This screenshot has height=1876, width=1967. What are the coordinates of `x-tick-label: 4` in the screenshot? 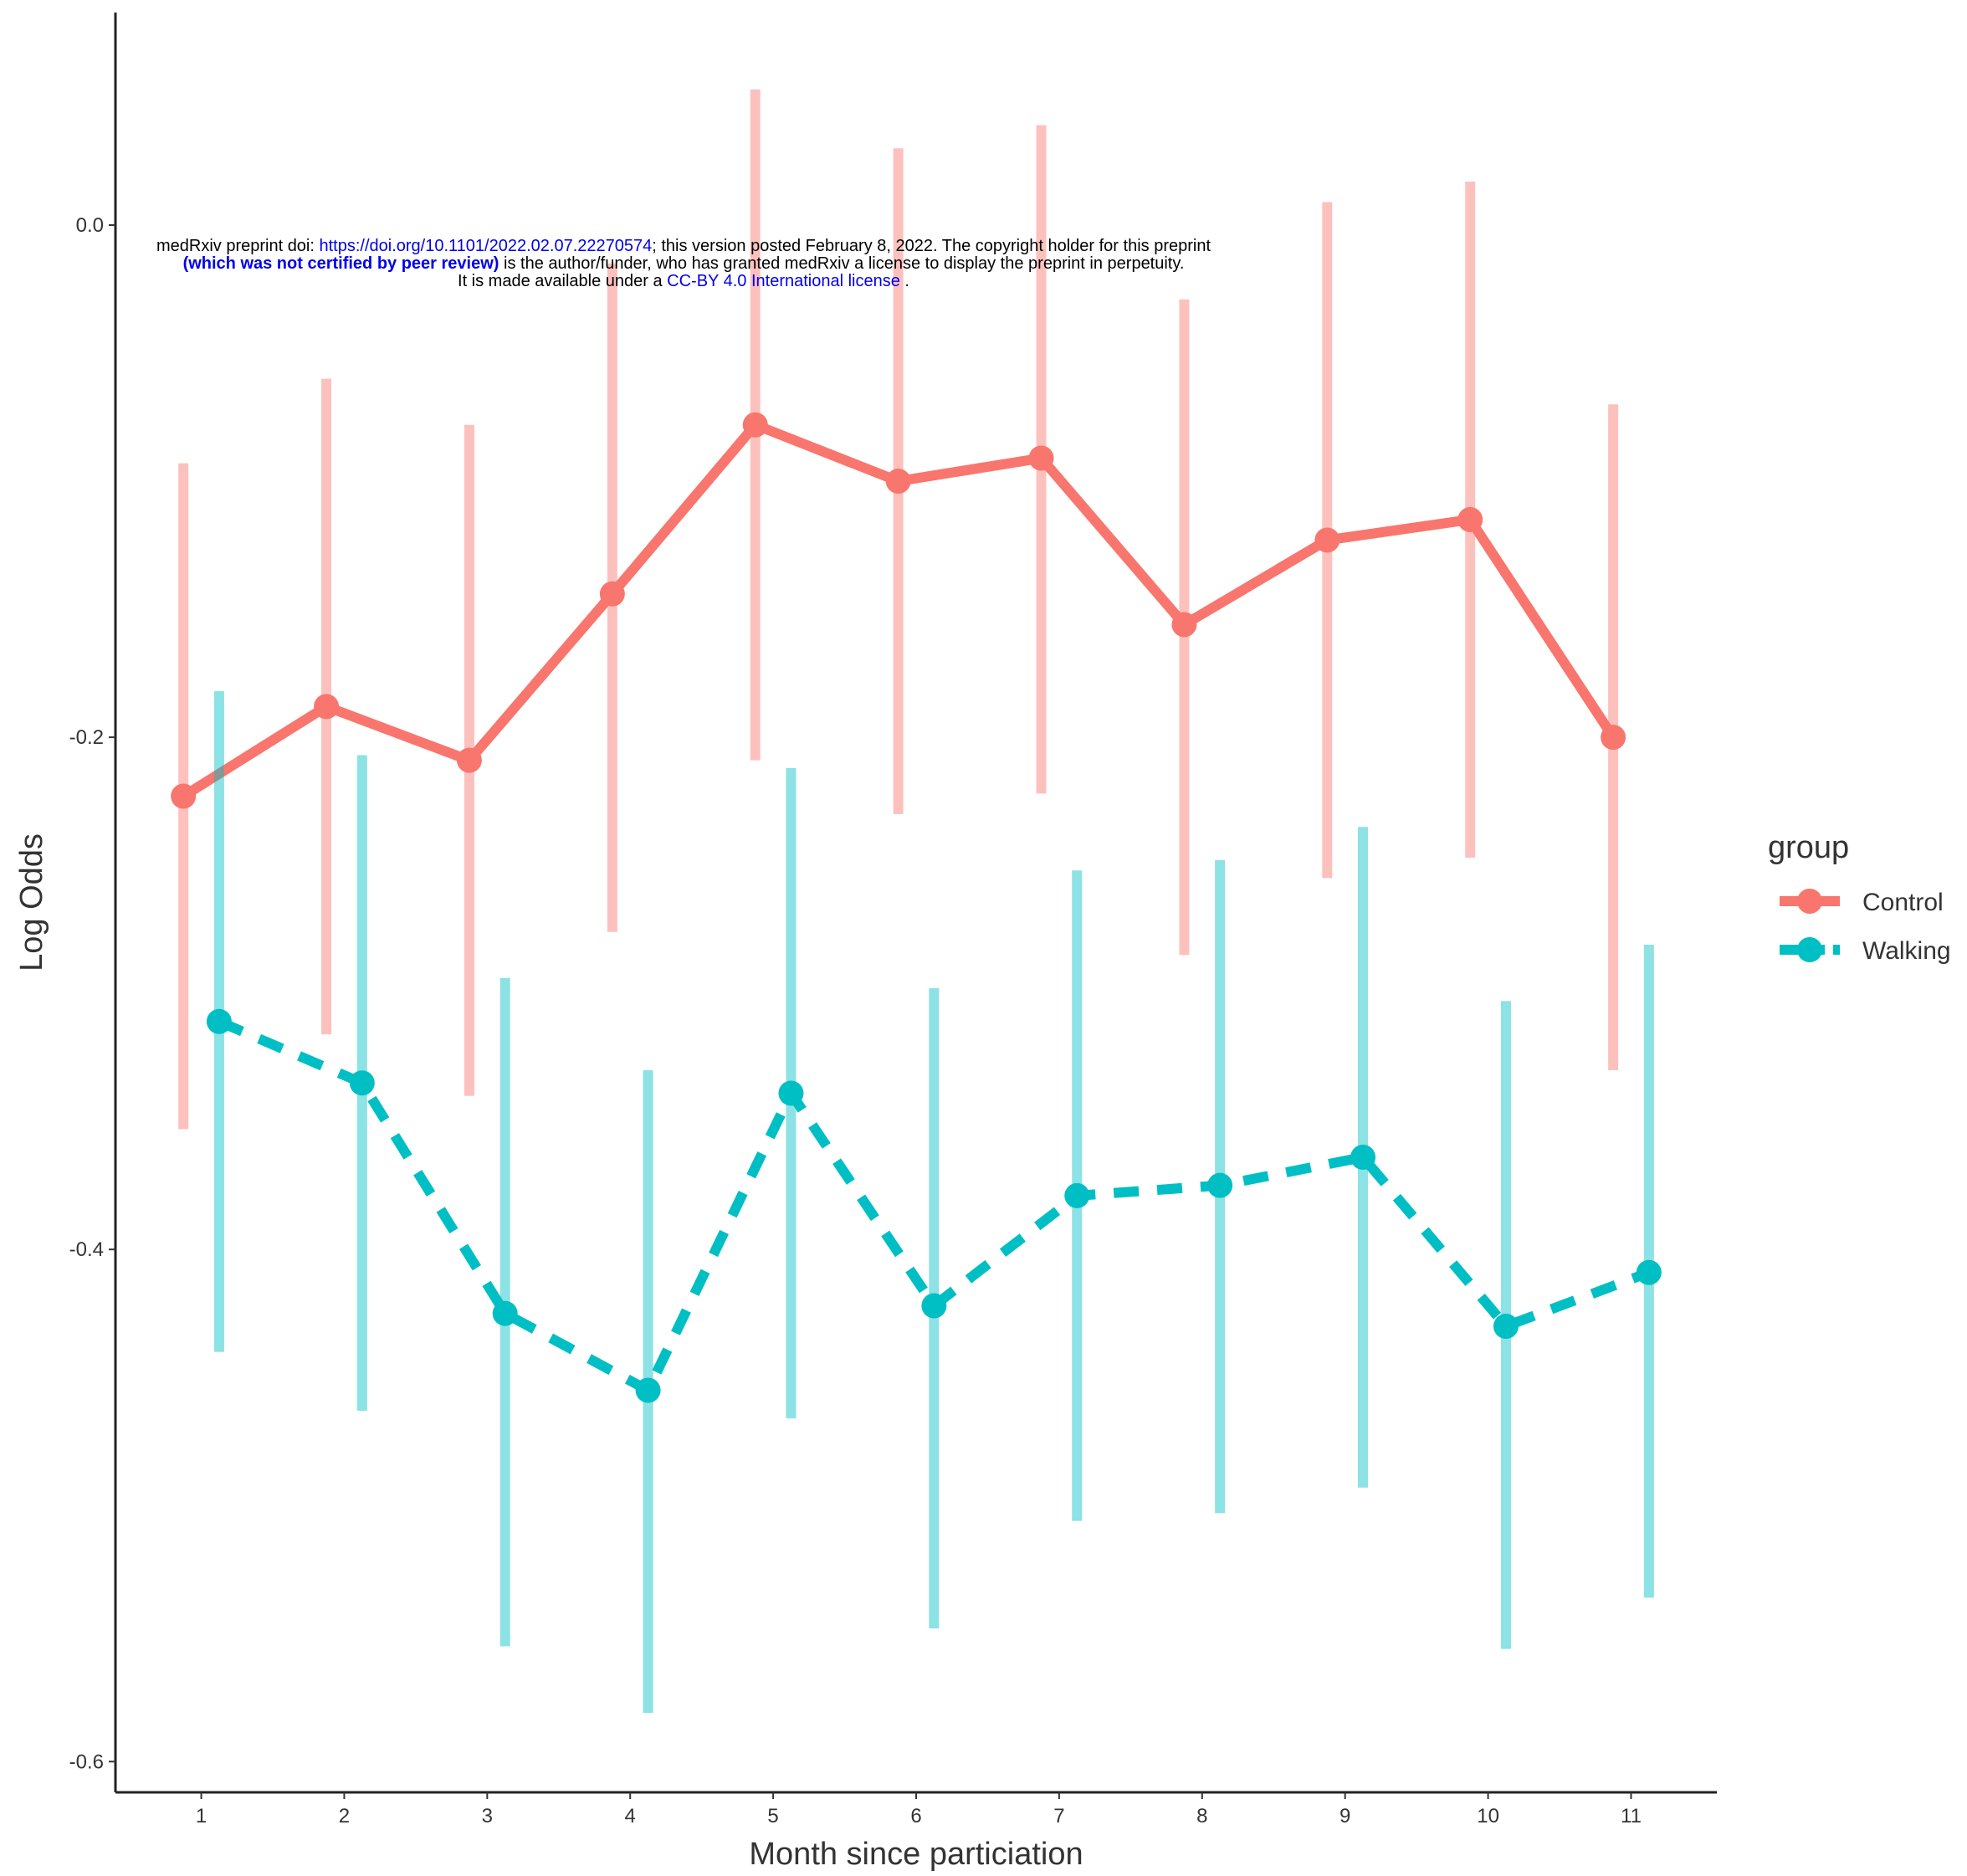 It's located at (630, 1816).